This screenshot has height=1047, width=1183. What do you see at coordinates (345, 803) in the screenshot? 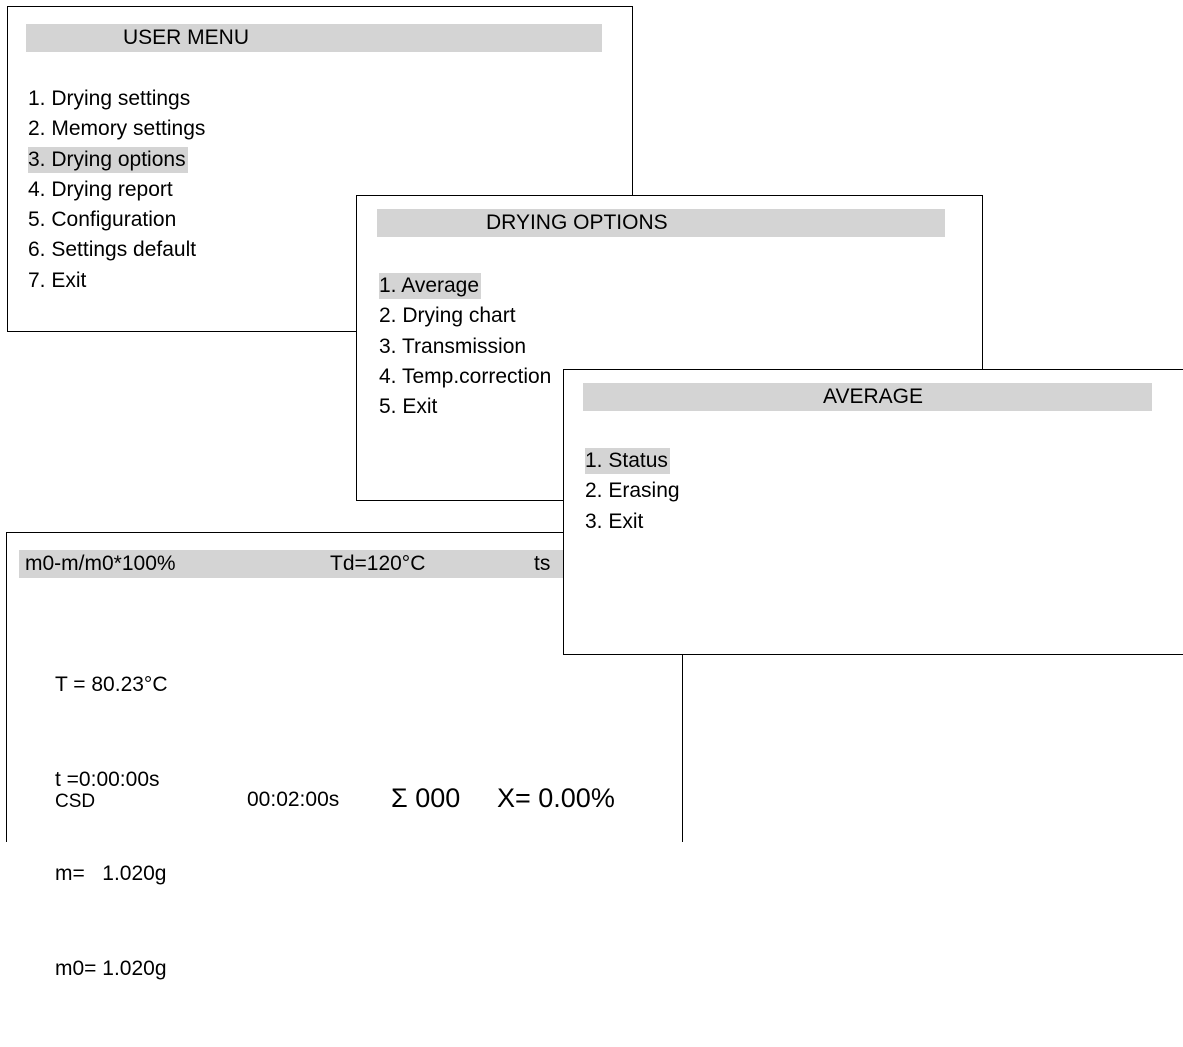
I see `drying-status-row: CSD 00:02:00s Σ 000 X= 0.00%` at bounding box center [345, 803].